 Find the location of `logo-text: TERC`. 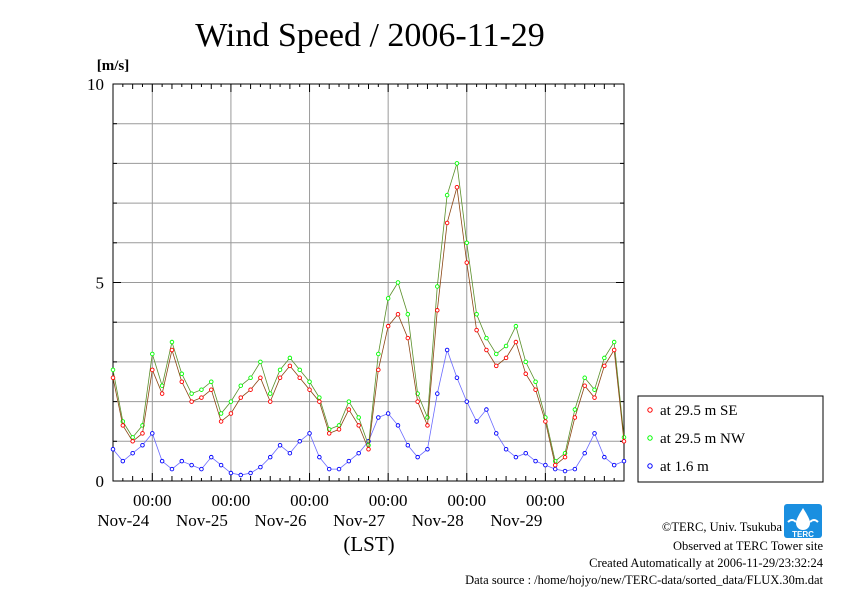

logo-text: TERC is located at coordinates (803, 534).